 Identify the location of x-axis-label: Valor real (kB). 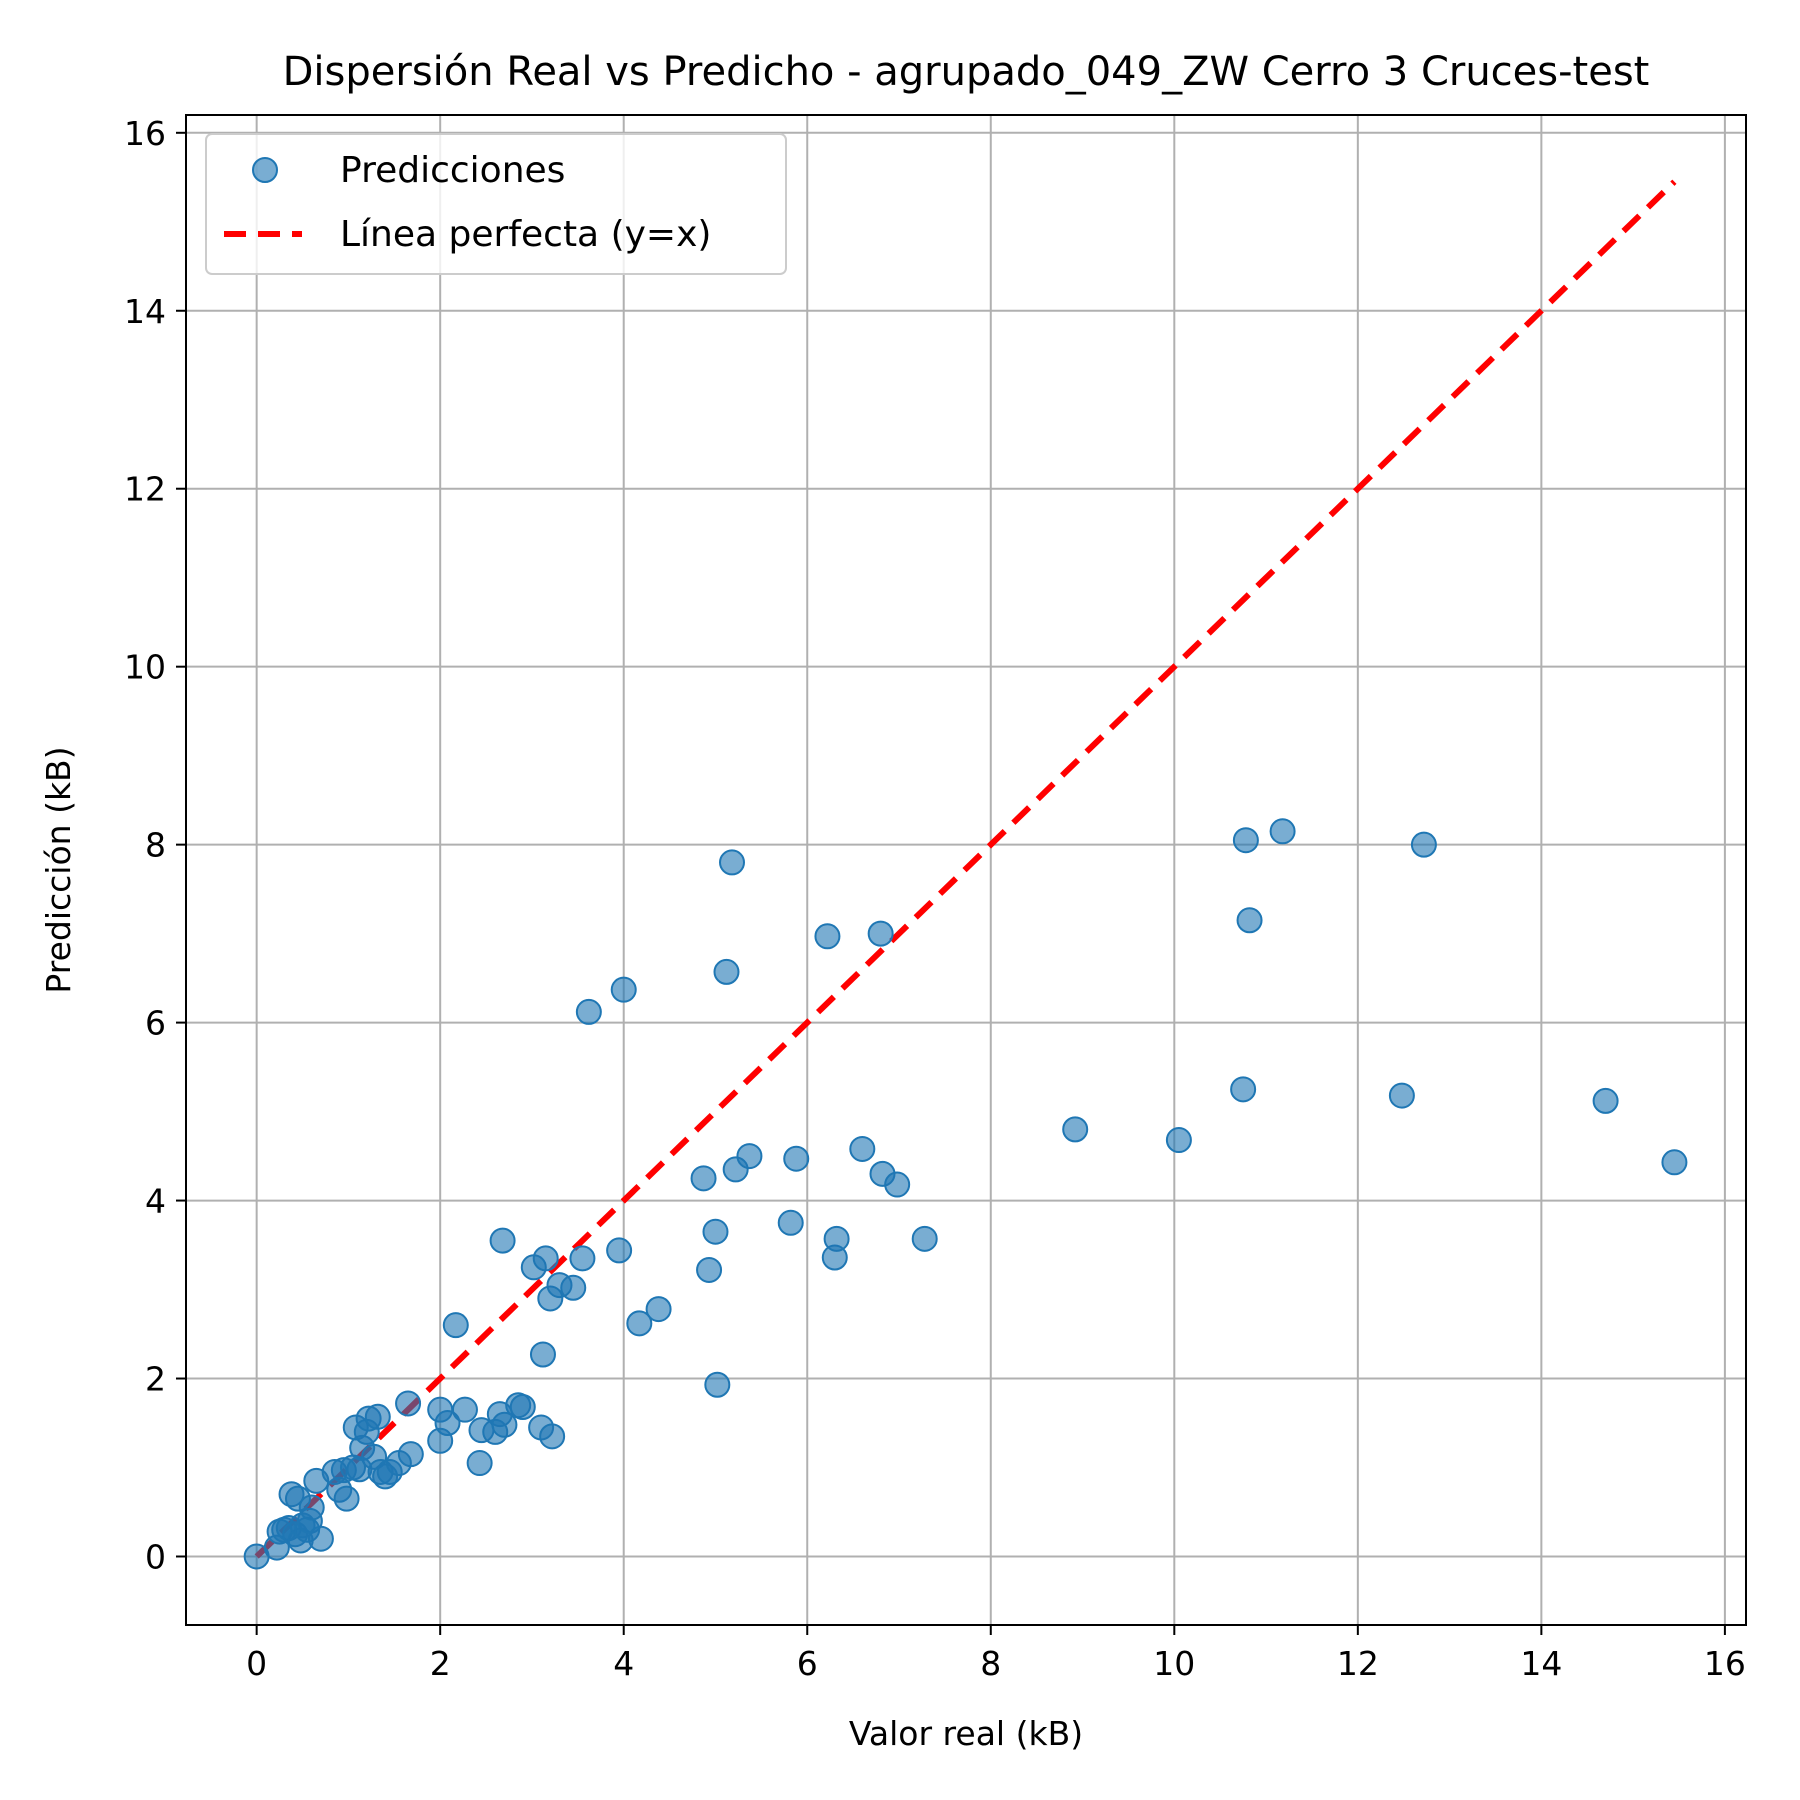
(966, 1733).